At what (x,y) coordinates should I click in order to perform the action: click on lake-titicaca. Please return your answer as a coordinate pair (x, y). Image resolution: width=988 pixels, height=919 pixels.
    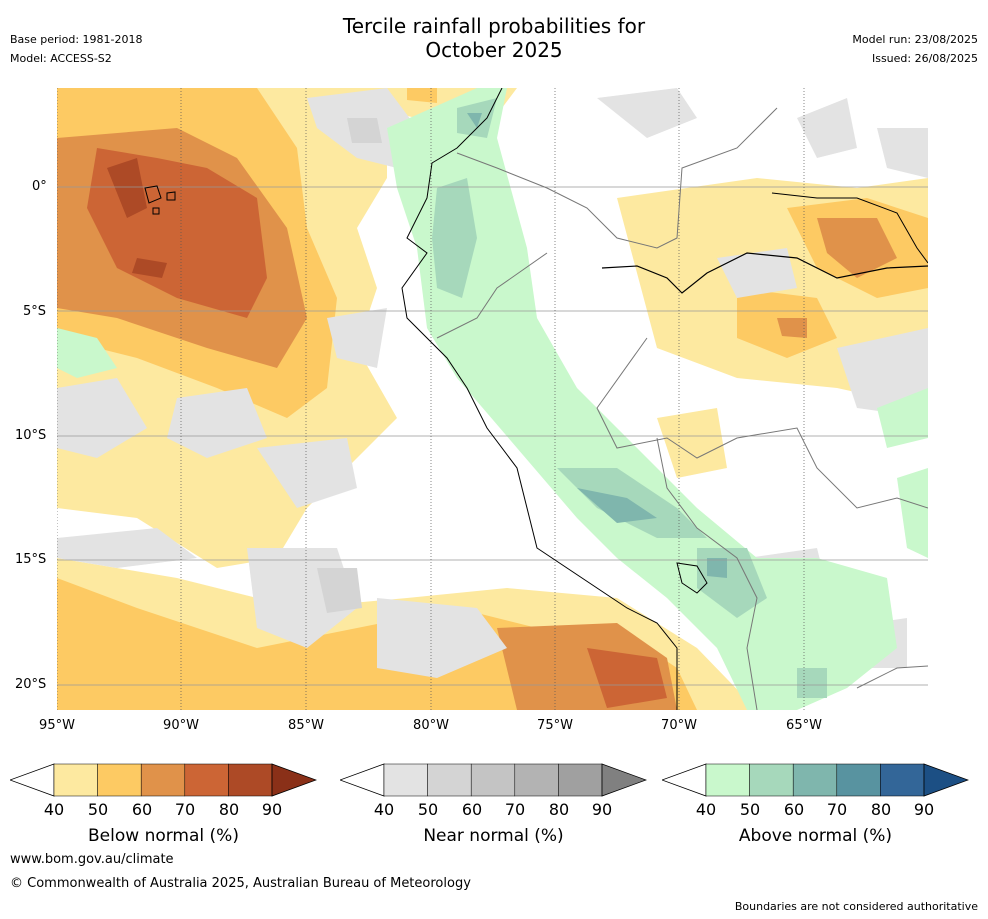
    Looking at the image, I should click on (692, 578).